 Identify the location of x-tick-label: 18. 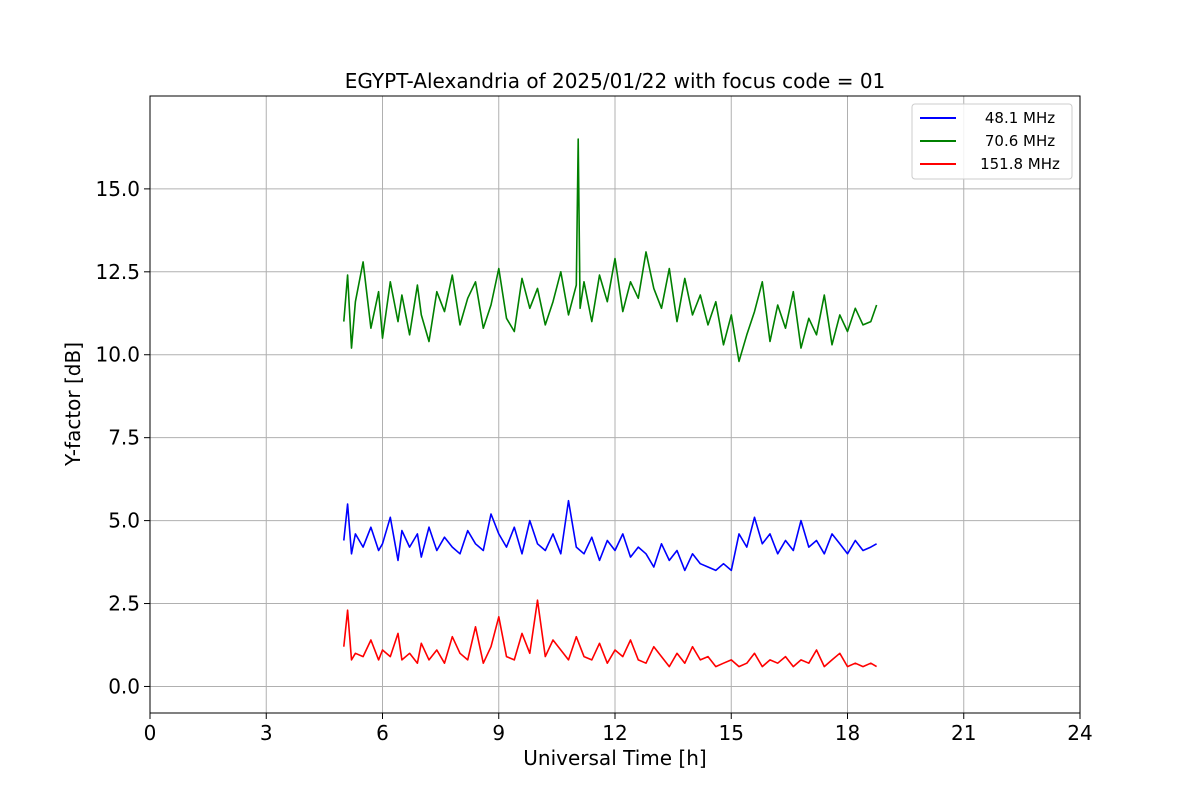
(847, 733).